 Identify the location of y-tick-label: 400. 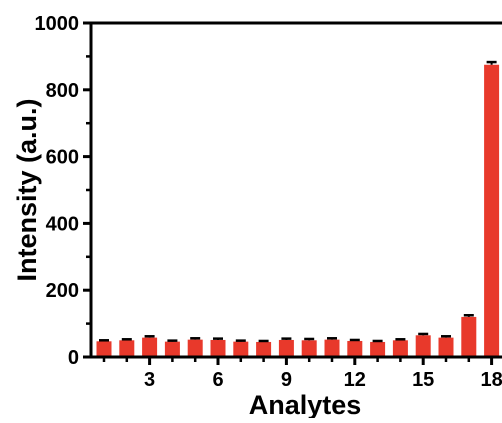
(62, 224).